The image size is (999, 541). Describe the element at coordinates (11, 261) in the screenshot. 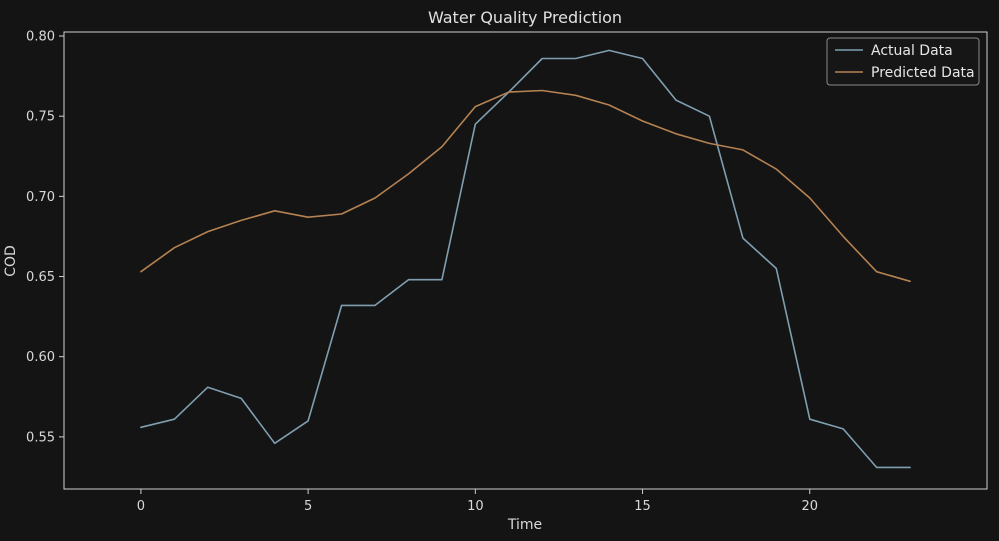

I see `y-axis-label: COD` at that location.